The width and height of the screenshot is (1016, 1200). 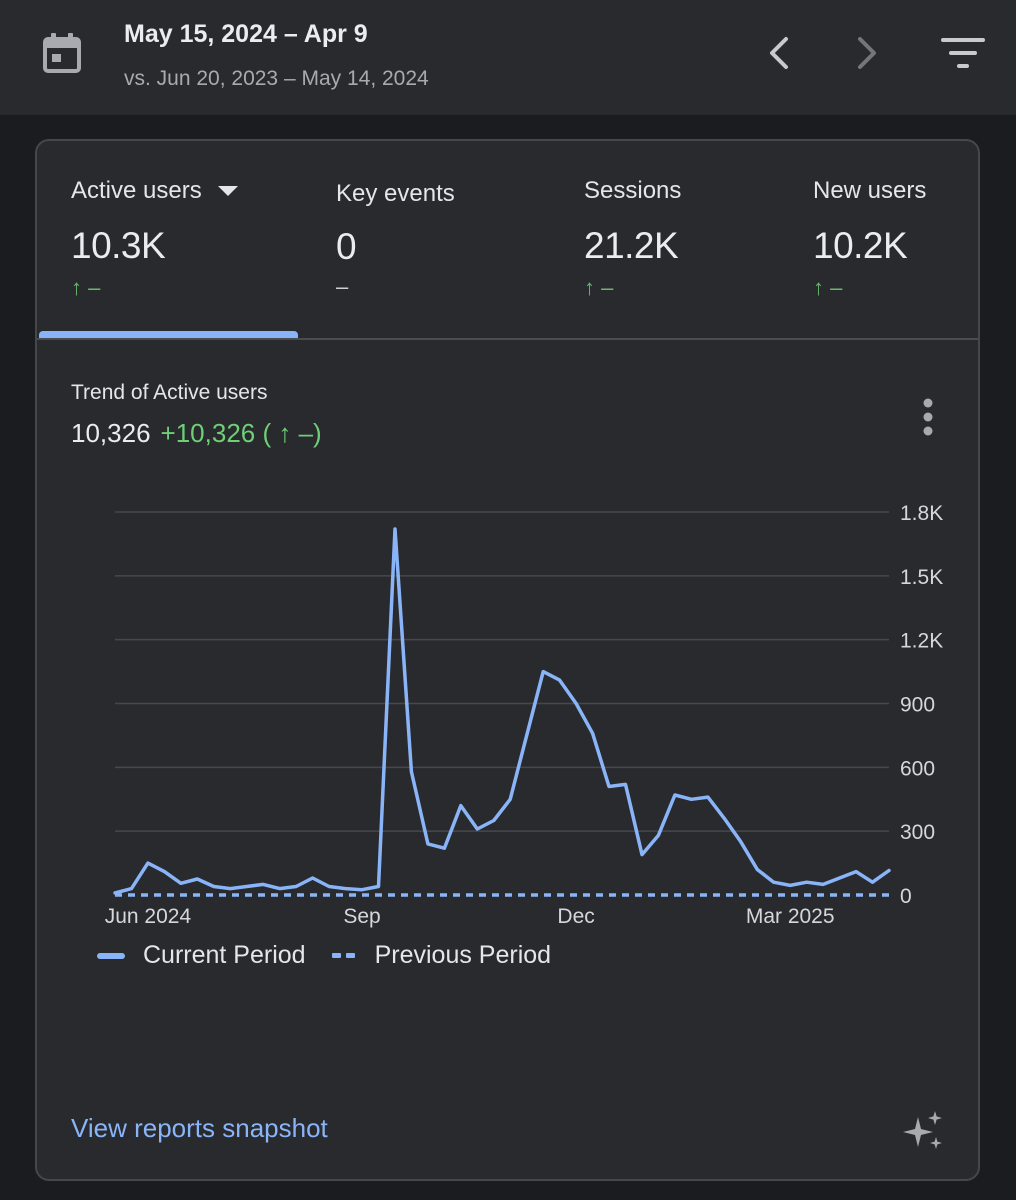 I want to click on sparkle-icon, so click(x=923, y=1131).